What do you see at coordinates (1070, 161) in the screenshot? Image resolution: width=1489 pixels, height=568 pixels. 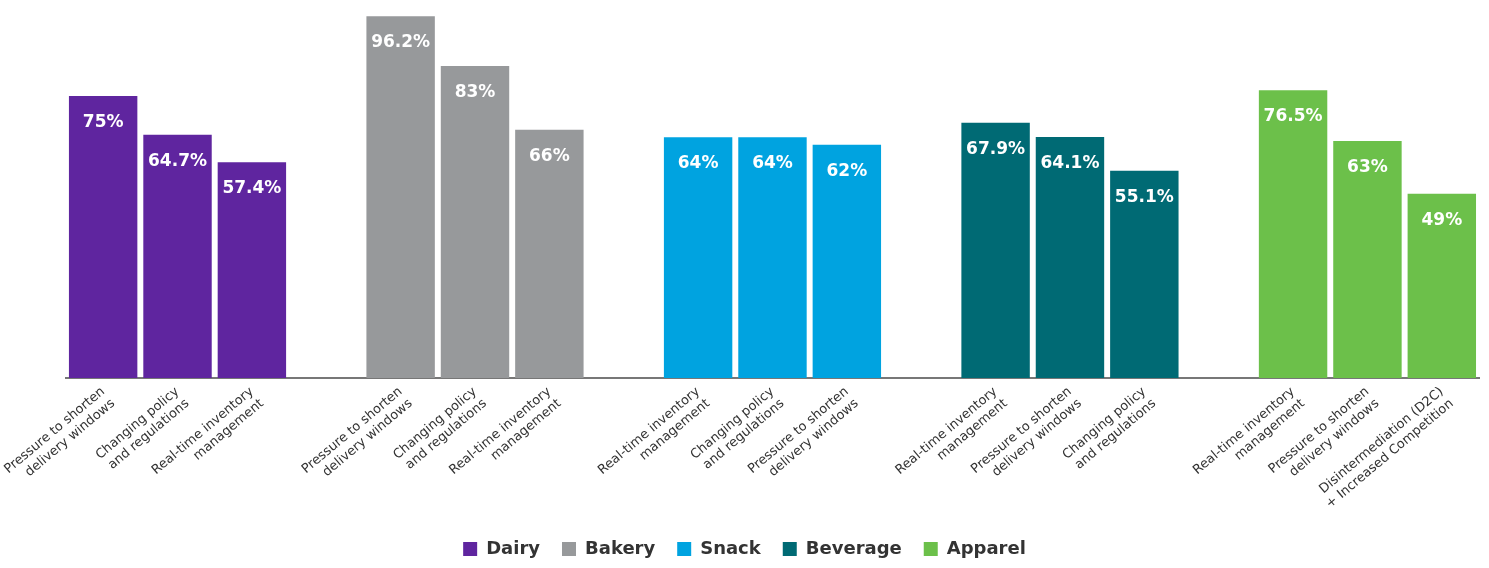 I see `data-label: 64.1%` at bounding box center [1070, 161].